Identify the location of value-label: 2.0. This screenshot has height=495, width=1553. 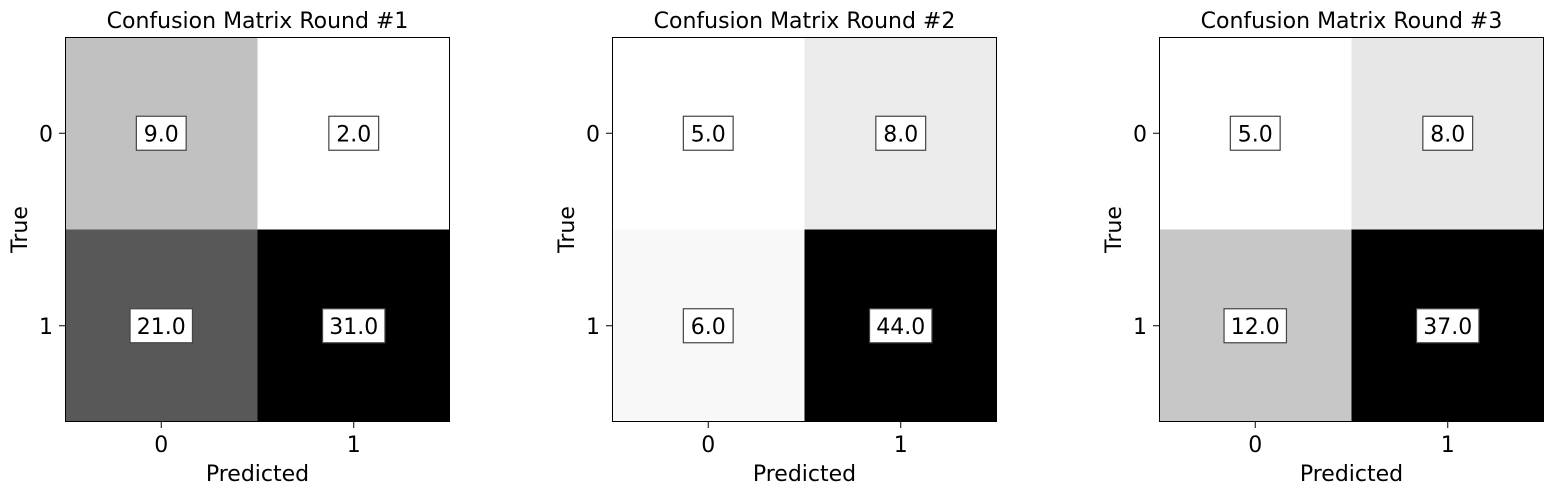
(353, 134).